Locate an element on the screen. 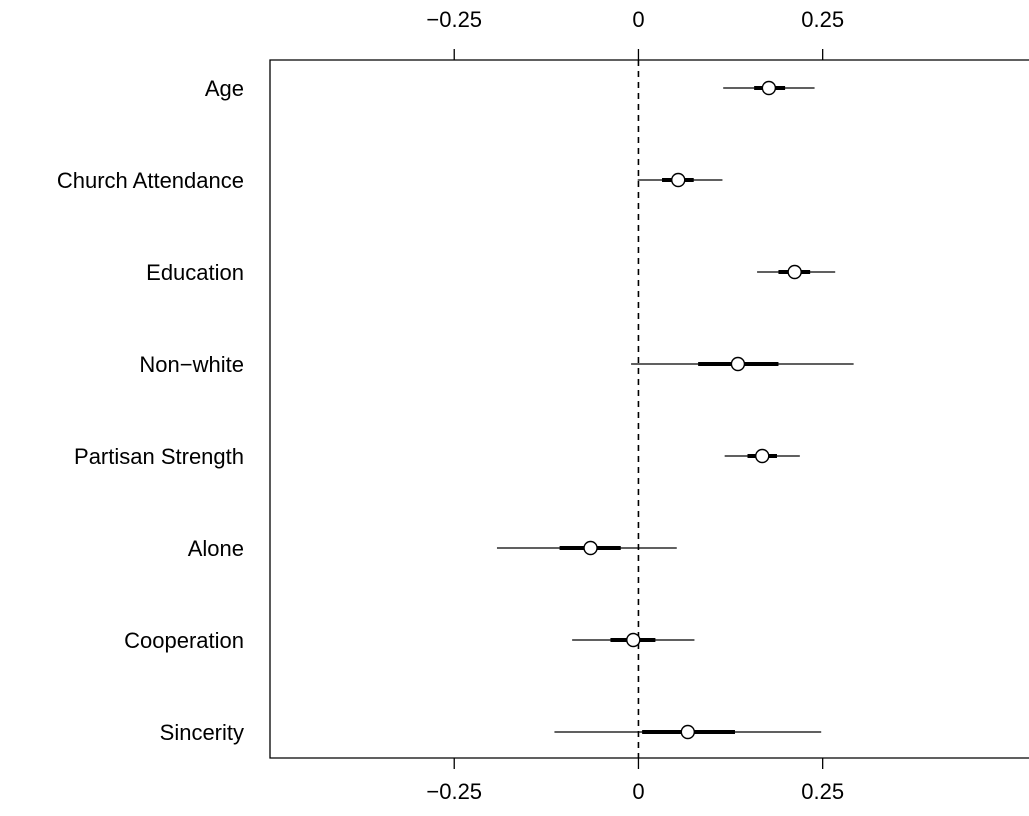 The image size is (1029, 816). row-label: Church Attendance is located at coordinates (150, 180).